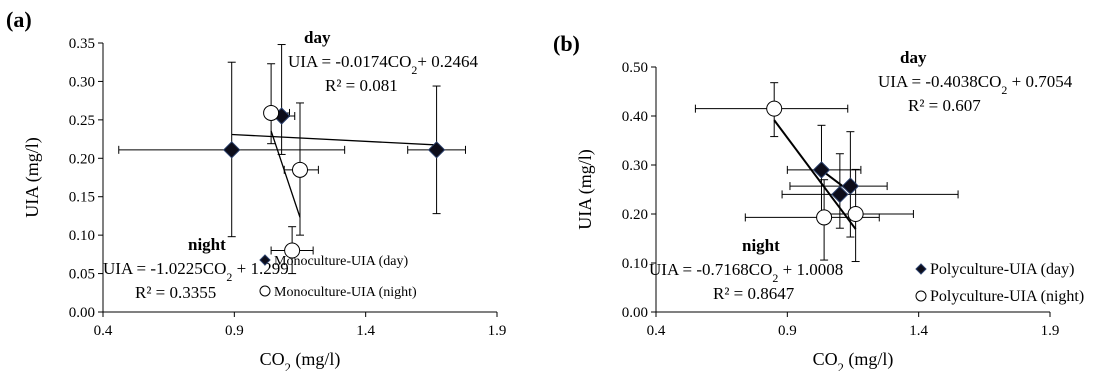 This screenshot has height=371, width=1107. What do you see at coordinates (341, 261) in the screenshot?
I see `legend-label: Monoculture-UIA (day)` at bounding box center [341, 261].